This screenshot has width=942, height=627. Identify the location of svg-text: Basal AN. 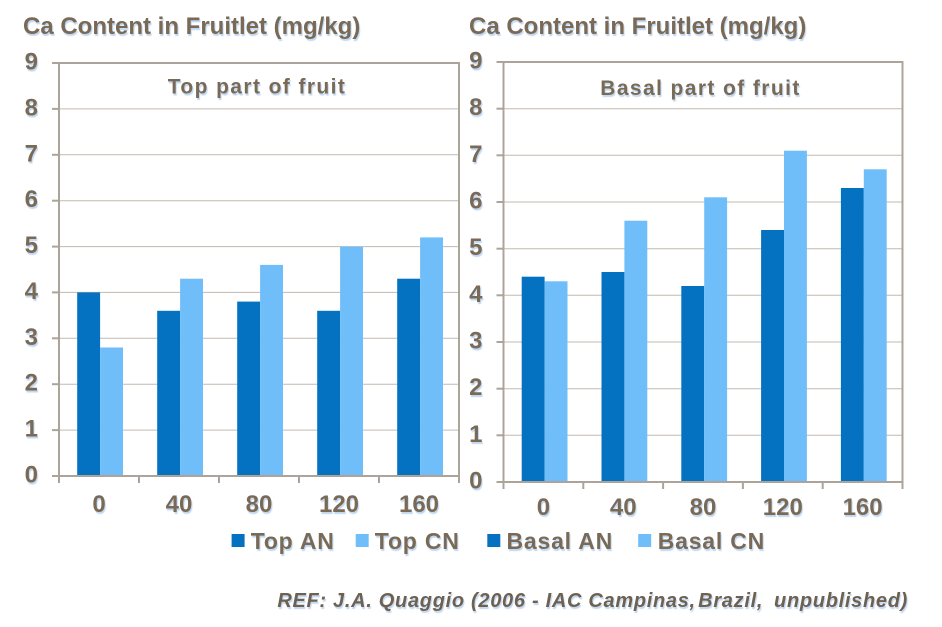
(560, 541).